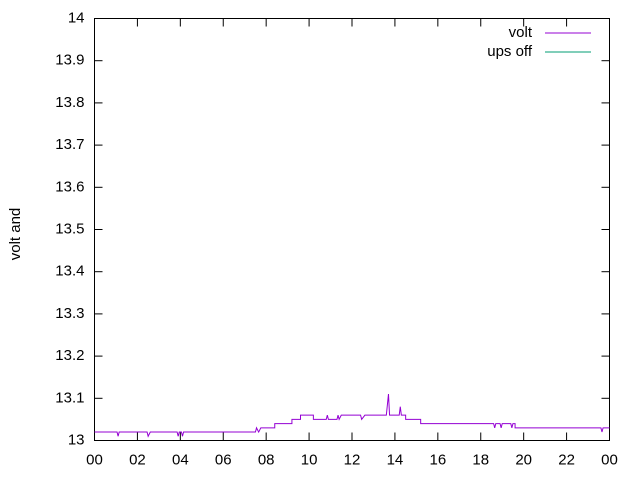  What do you see at coordinates (309, 459) in the screenshot?
I see `x-tick-label: 10` at bounding box center [309, 459].